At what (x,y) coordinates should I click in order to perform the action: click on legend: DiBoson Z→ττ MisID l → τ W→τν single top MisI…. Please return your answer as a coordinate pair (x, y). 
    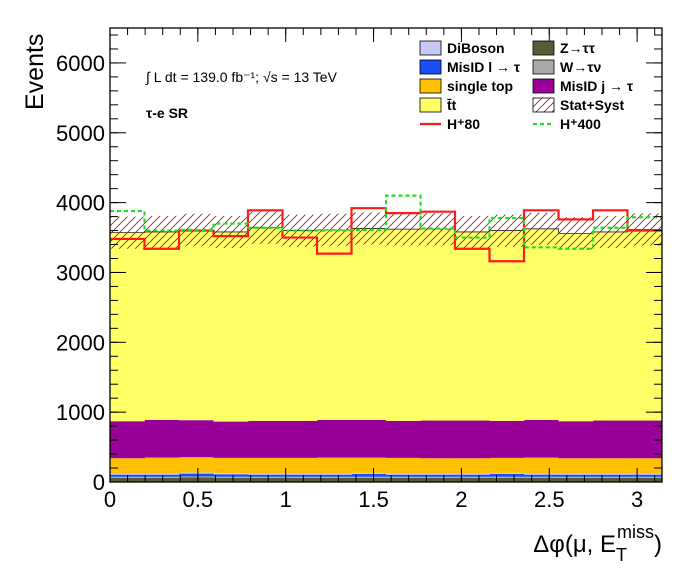
    Looking at the image, I should click on (526, 86).